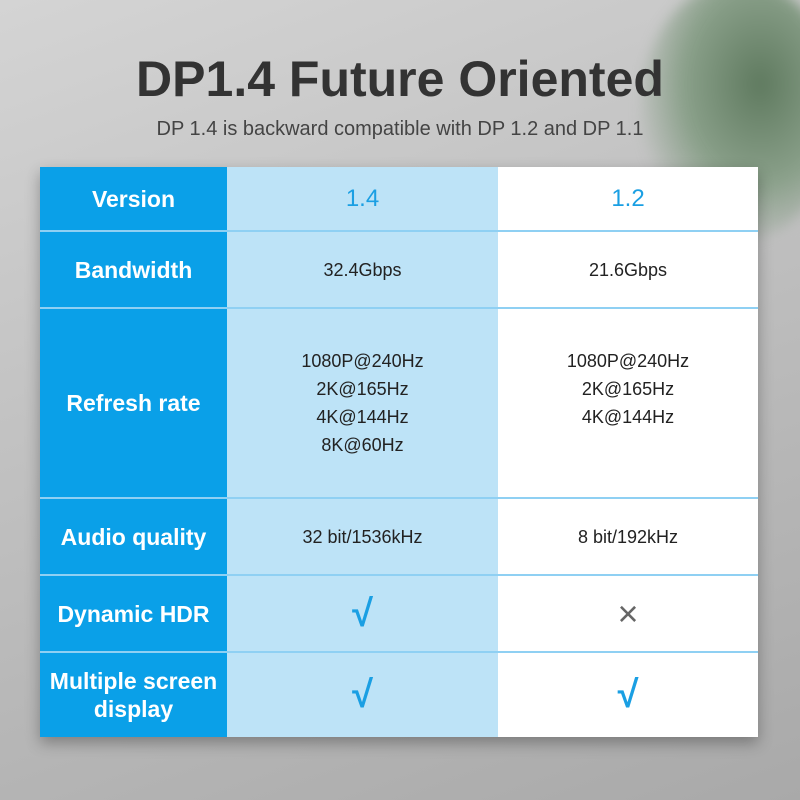 This screenshot has width=800, height=800. What do you see at coordinates (133, 695) in the screenshot?
I see `row-label: Multiple screen display` at bounding box center [133, 695].